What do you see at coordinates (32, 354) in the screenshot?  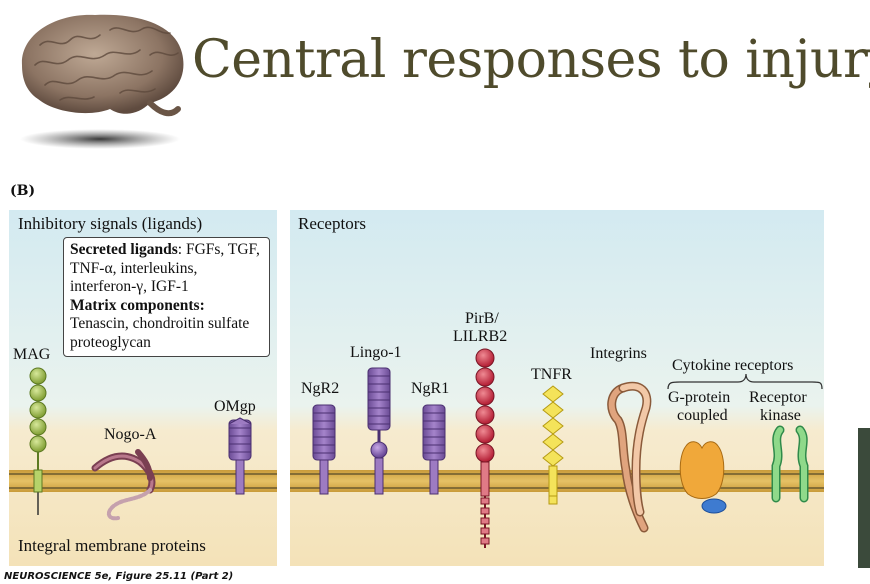 I see `mag-label: MAG` at bounding box center [32, 354].